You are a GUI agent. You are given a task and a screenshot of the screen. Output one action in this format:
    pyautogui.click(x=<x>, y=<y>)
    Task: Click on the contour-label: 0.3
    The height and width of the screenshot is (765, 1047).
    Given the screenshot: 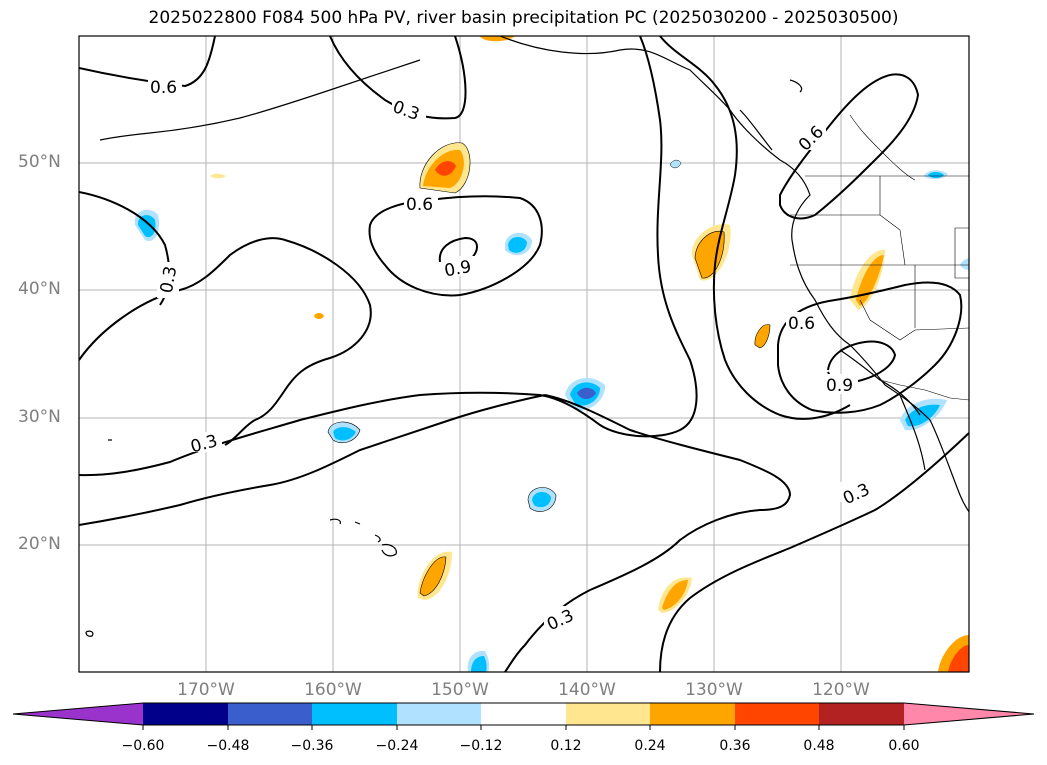 What is the action you would take?
    pyautogui.click(x=169, y=280)
    